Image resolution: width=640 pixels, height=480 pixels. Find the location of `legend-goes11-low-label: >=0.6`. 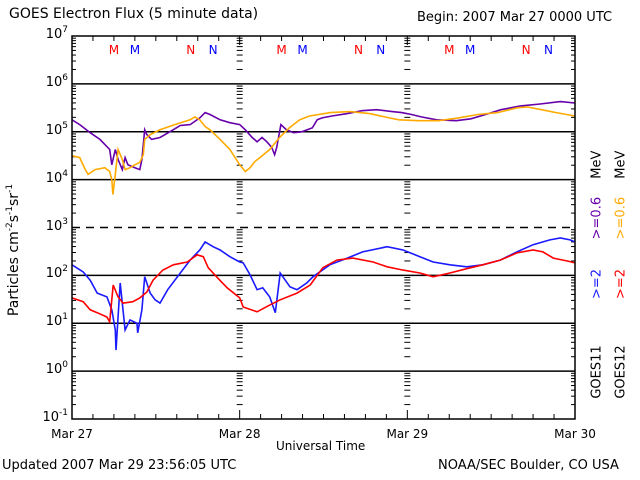

legend-goes11-low-label: >=0.6 is located at coordinates (597, 218).